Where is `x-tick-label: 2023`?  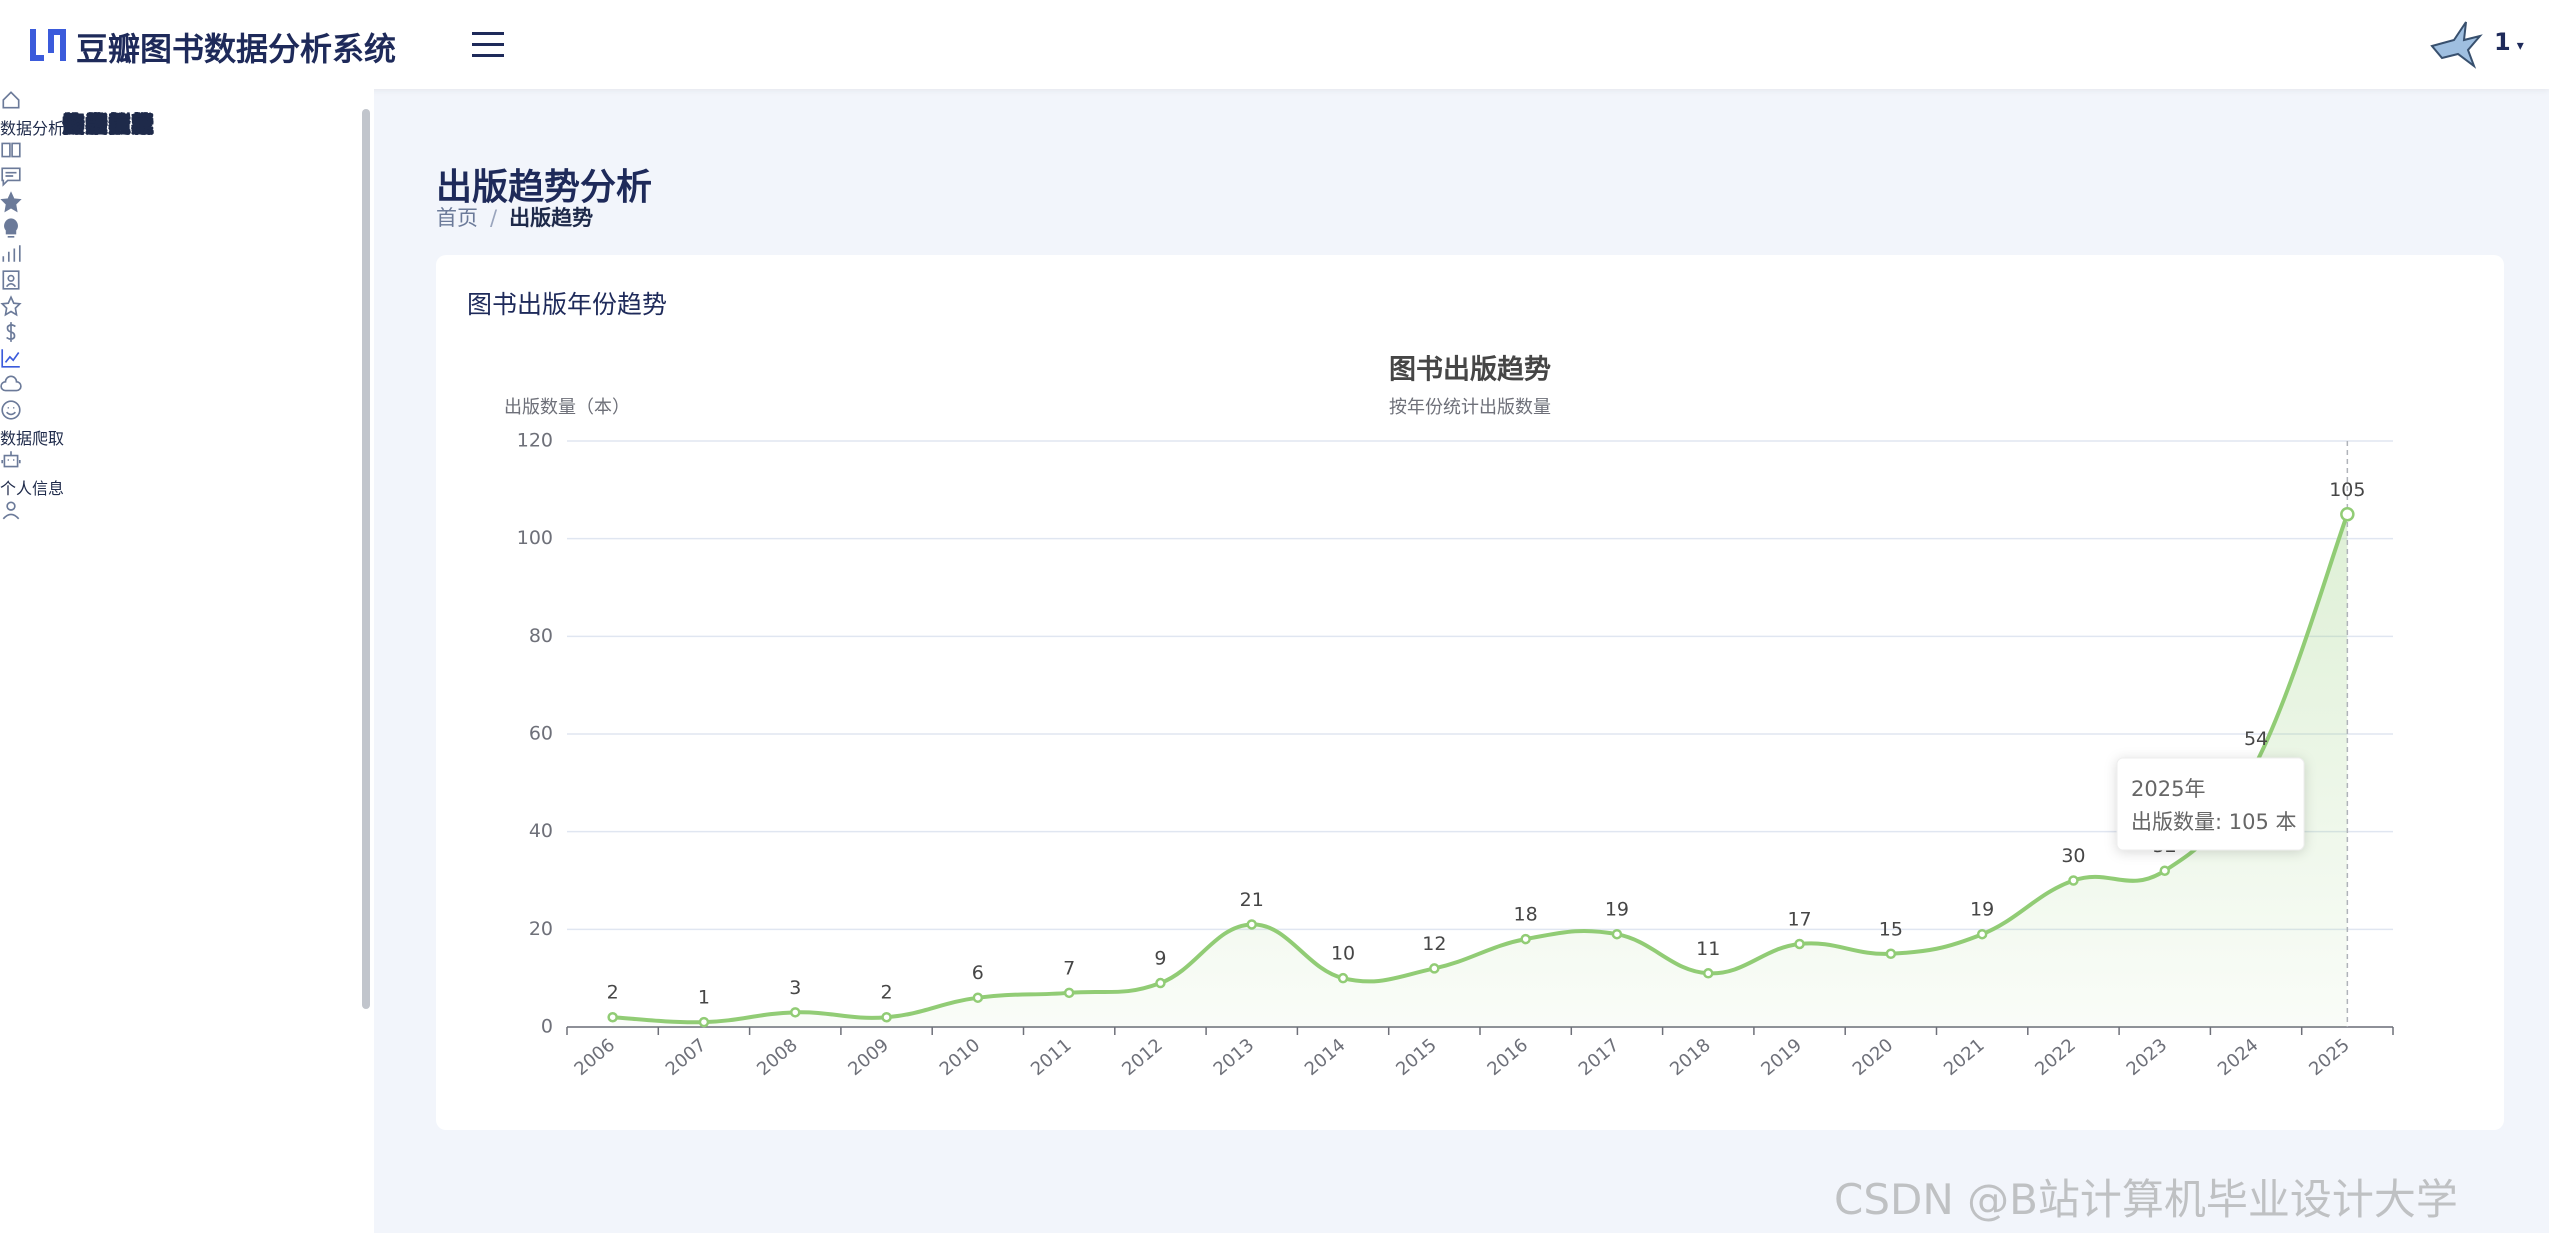
x-tick-label: 2023 is located at coordinates (2147, 1058).